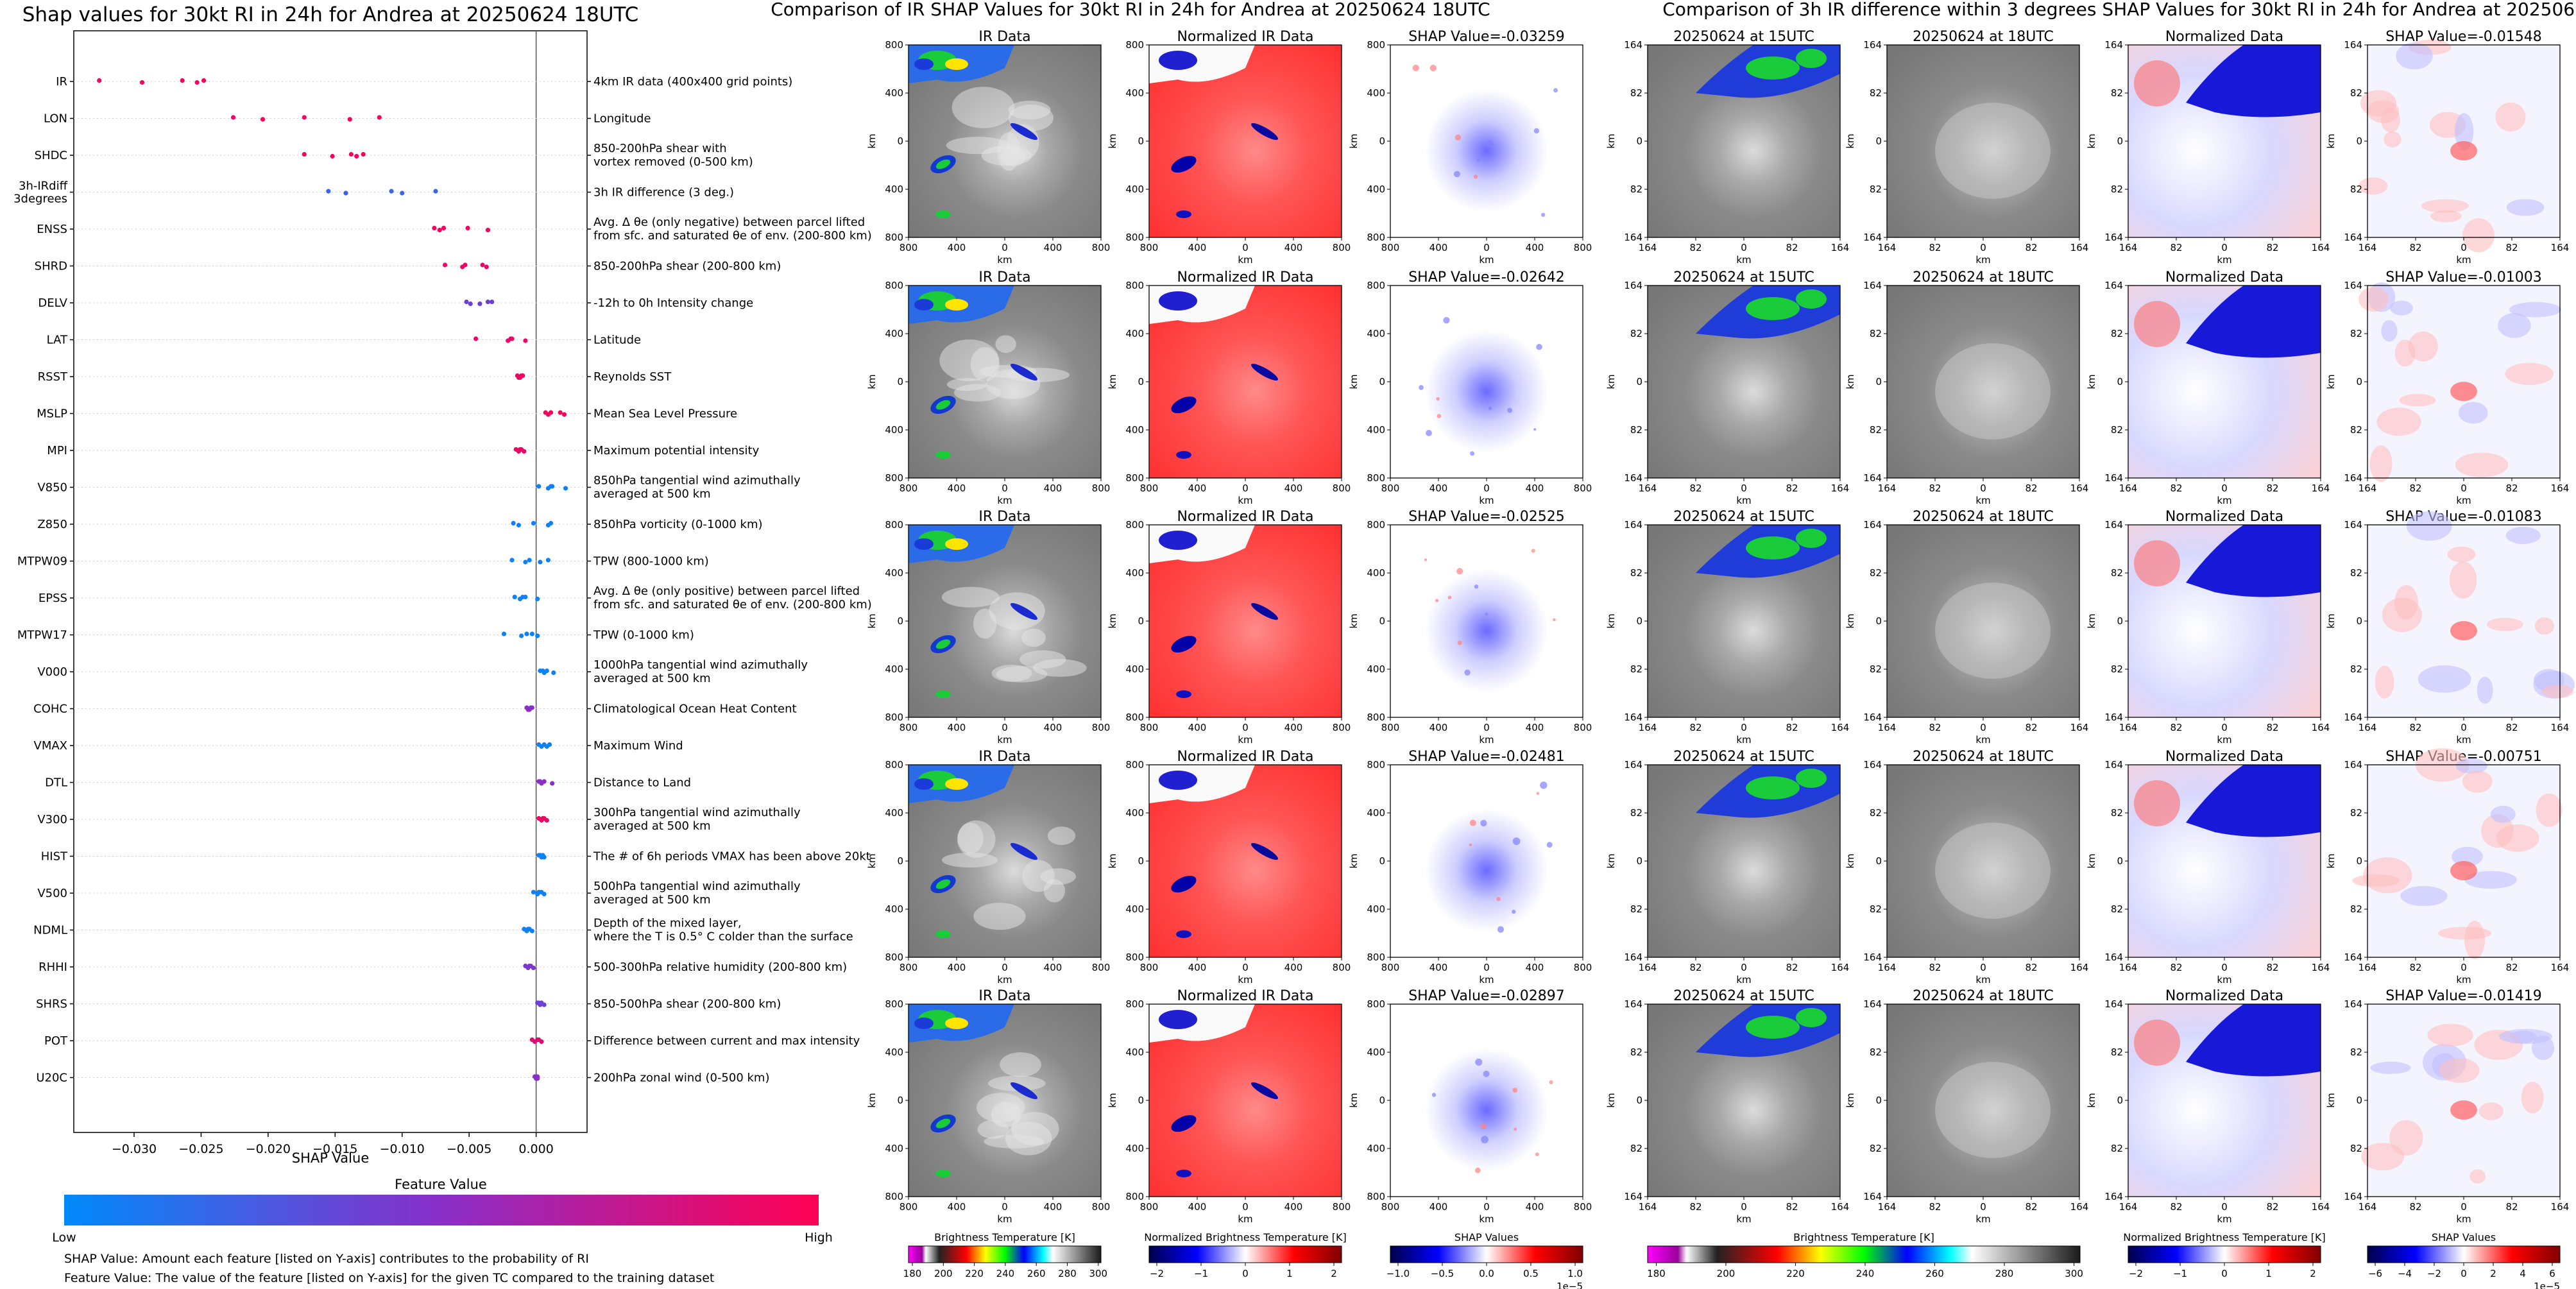  What do you see at coordinates (52, 893) in the screenshot?
I see `feature-name: V500` at bounding box center [52, 893].